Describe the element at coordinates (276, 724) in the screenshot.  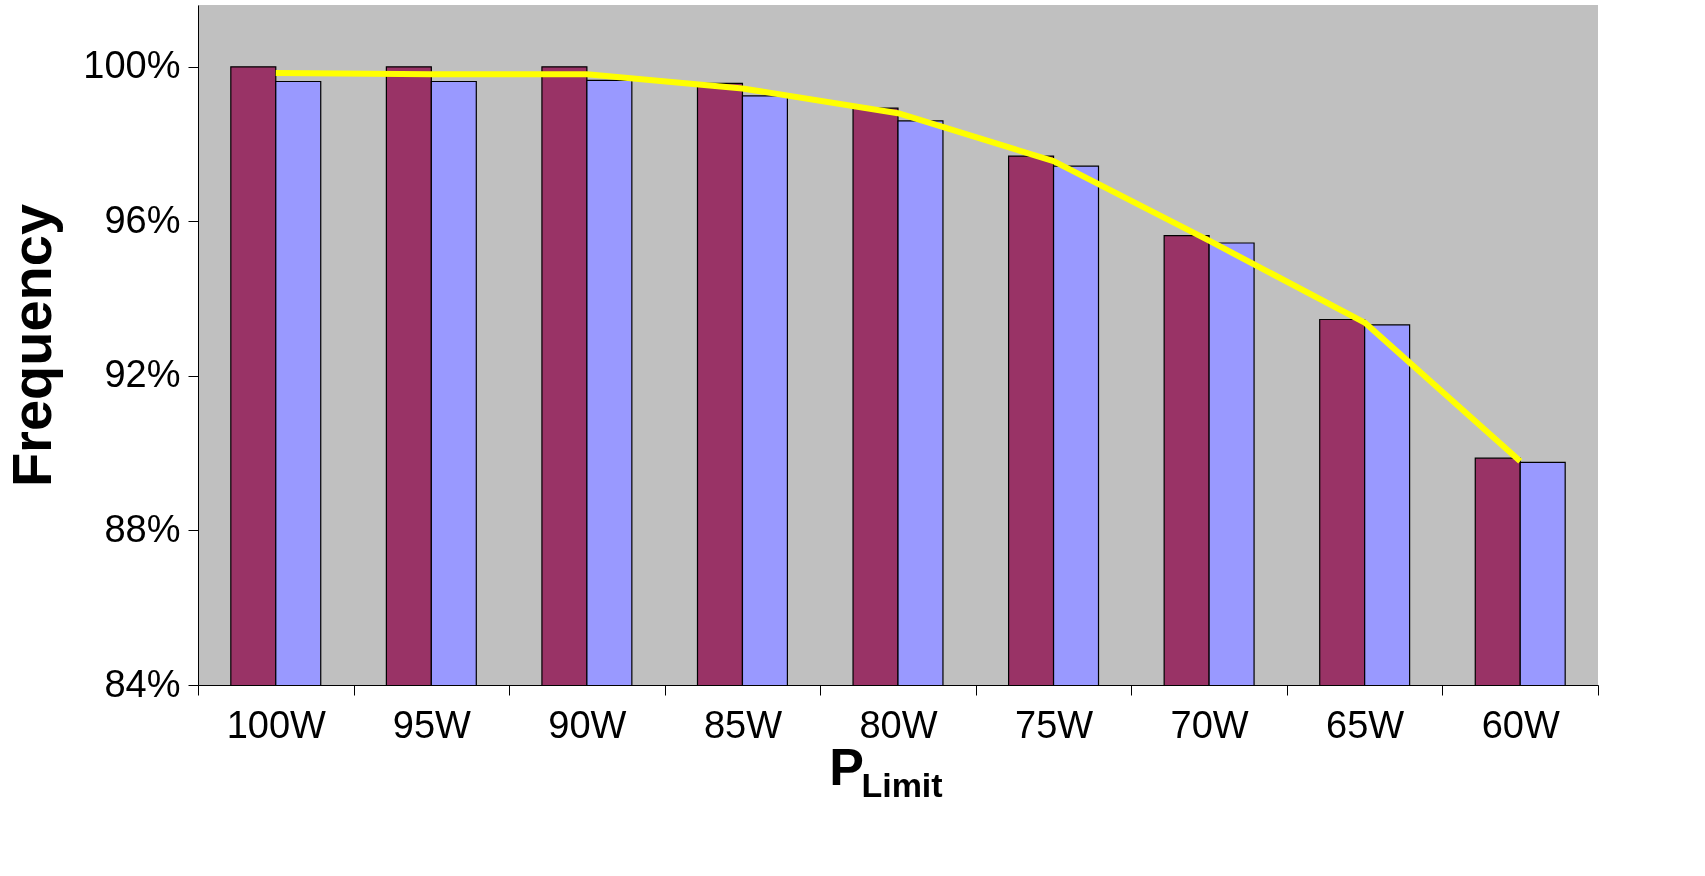
I see `x-tick-label: 100W` at that location.